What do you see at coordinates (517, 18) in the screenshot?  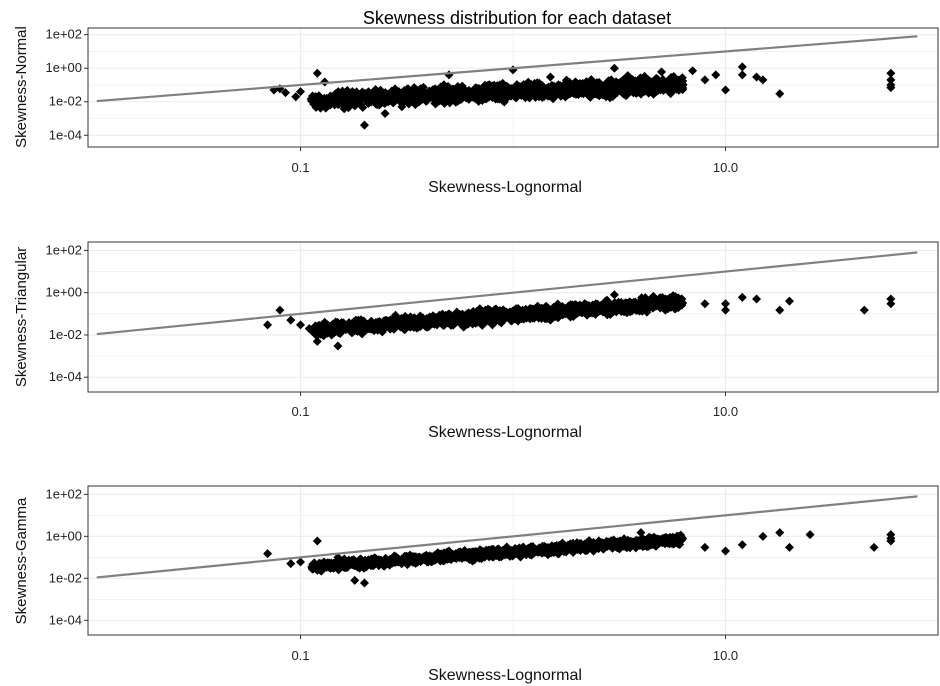 I see `figure-title: Skewness distribution for each dataset` at bounding box center [517, 18].